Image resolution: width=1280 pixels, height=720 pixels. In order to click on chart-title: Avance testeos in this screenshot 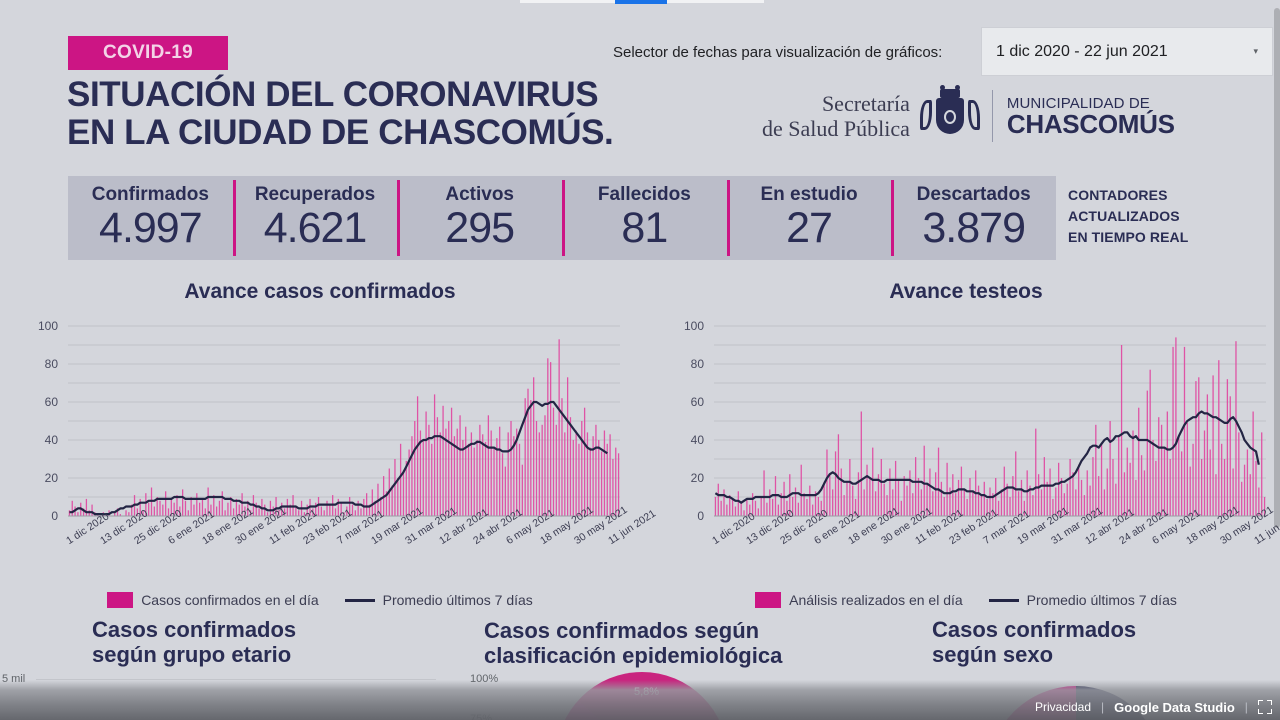, I will do `click(966, 291)`.